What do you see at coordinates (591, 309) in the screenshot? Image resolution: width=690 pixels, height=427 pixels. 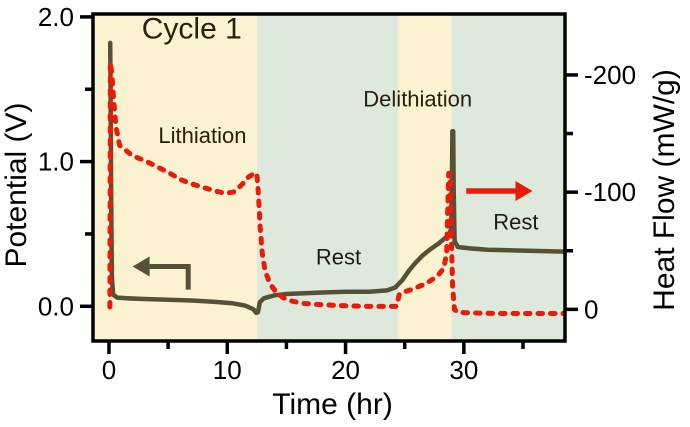 I see `right-axis-tick-label: 0` at bounding box center [591, 309].